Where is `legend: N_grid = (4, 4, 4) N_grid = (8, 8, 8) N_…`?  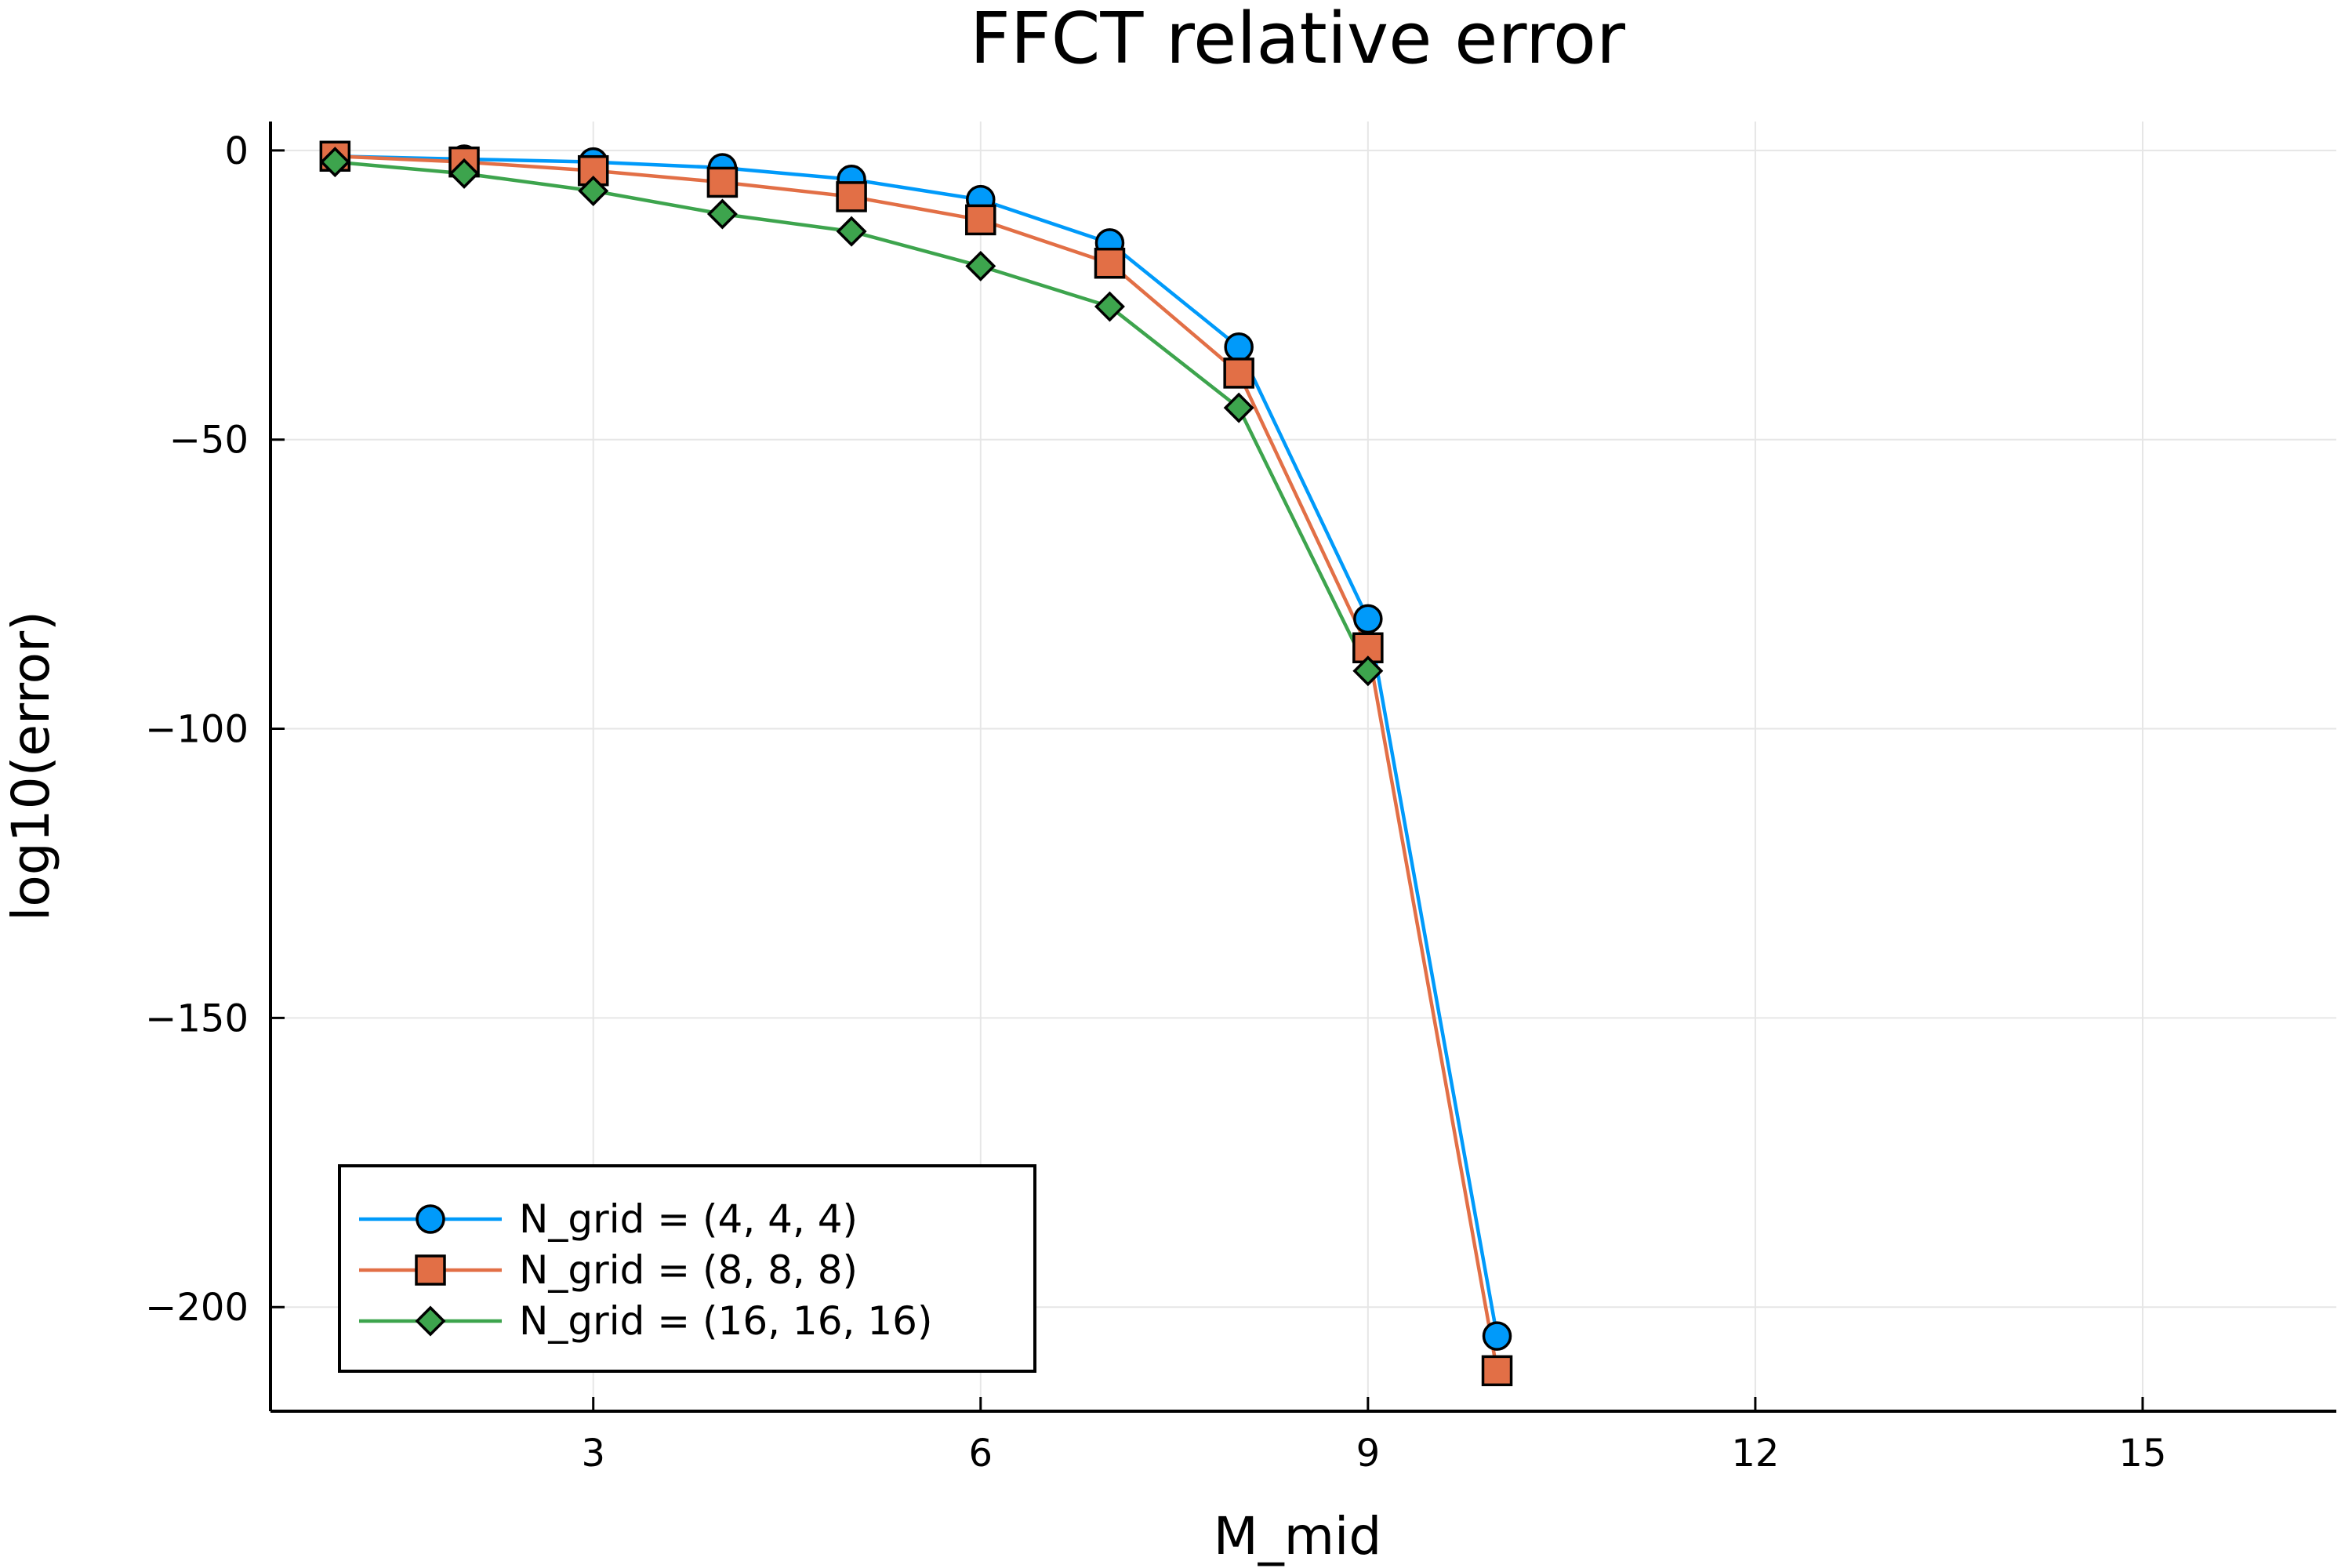 legend: N_grid = (4, 4, 4) N_grid = (8, 8, 8) N_… is located at coordinates (687, 1268).